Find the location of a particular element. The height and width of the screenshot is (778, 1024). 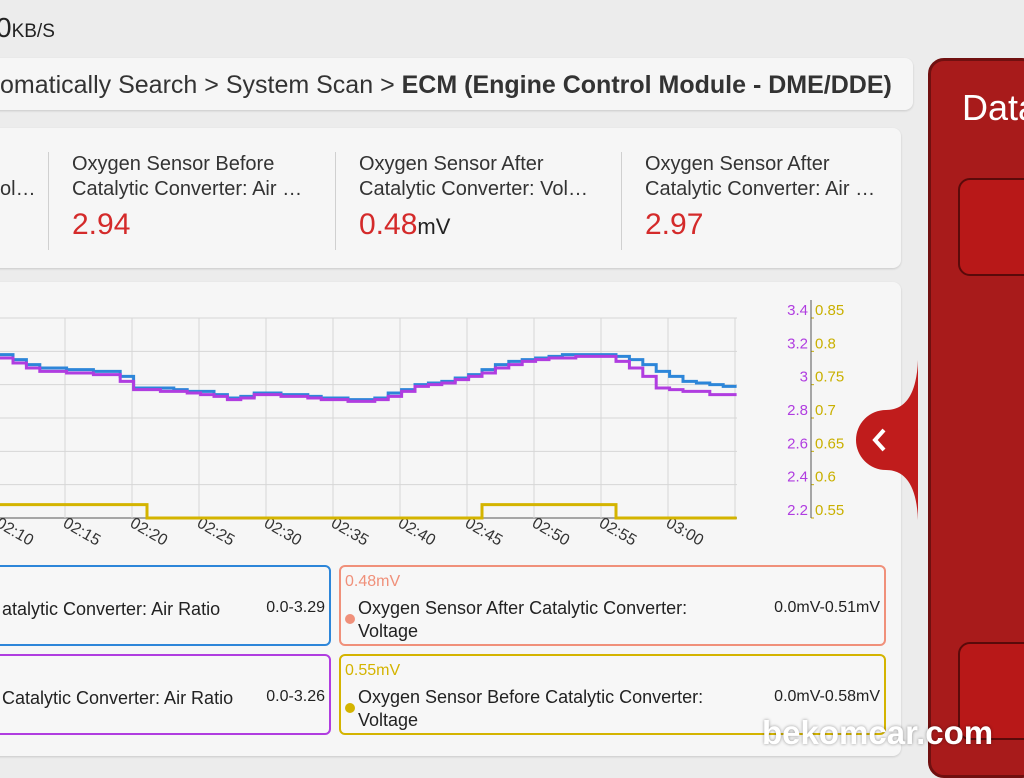

card-value: 2.97 is located at coordinates (674, 224).